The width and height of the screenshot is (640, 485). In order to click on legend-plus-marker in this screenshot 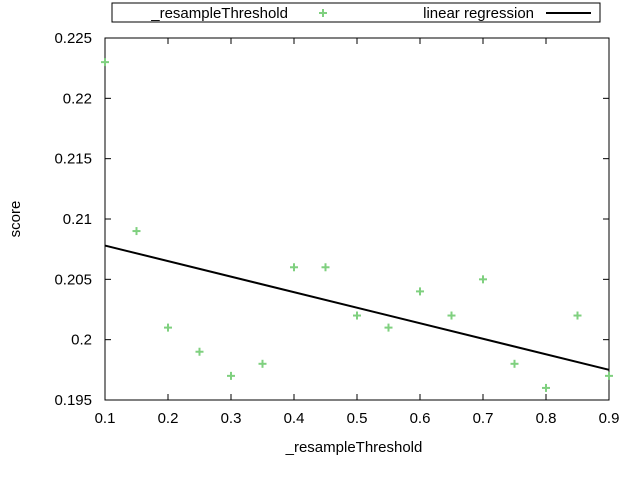, I will do `click(323, 13)`.